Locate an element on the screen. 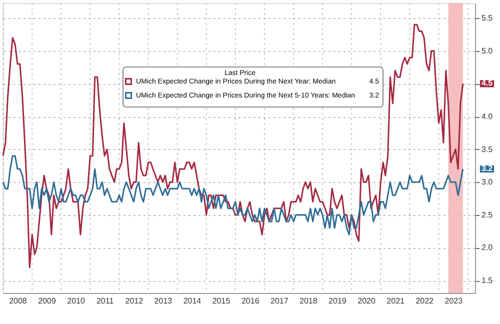 The height and width of the screenshot is (324, 500). text: 3.2 is located at coordinates (487, 168).